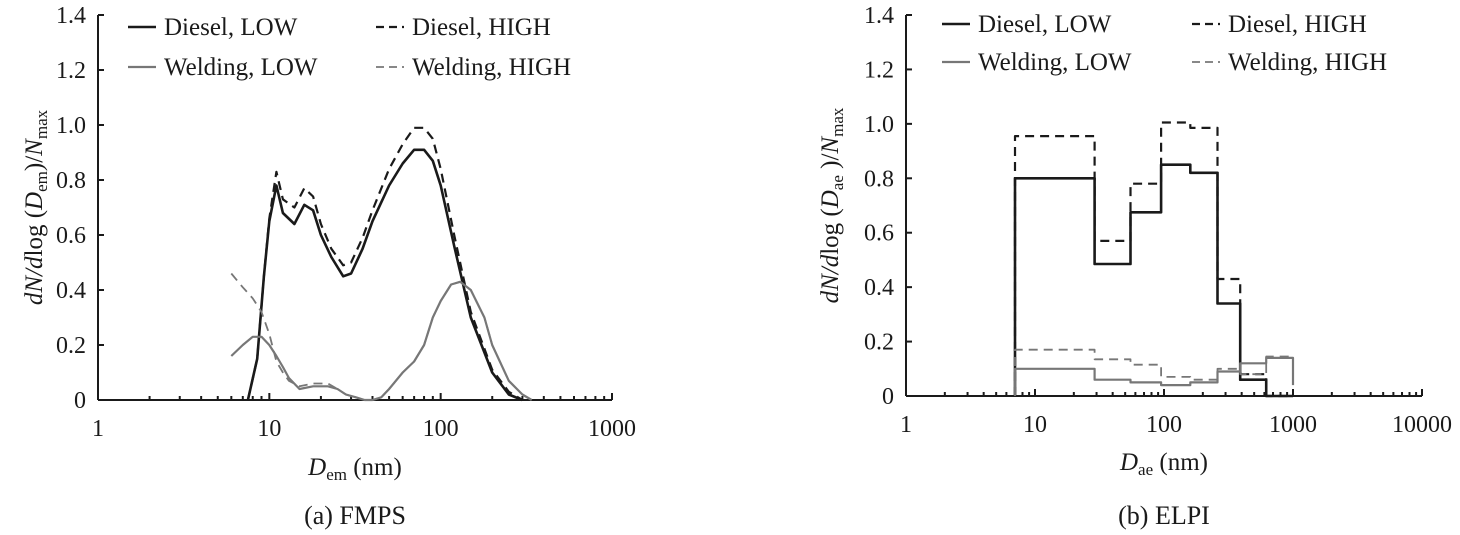 The height and width of the screenshot is (535, 1460). Describe the element at coordinates (1422, 425) in the screenshot. I see `x-tick-label: 10000` at that location.